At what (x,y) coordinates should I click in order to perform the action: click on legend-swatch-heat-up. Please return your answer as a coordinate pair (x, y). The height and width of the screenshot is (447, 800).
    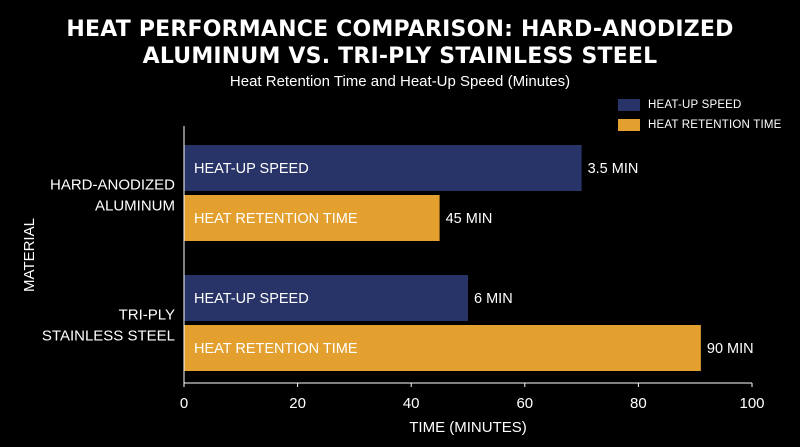
    Looking at the image, I should click on (629, 105).